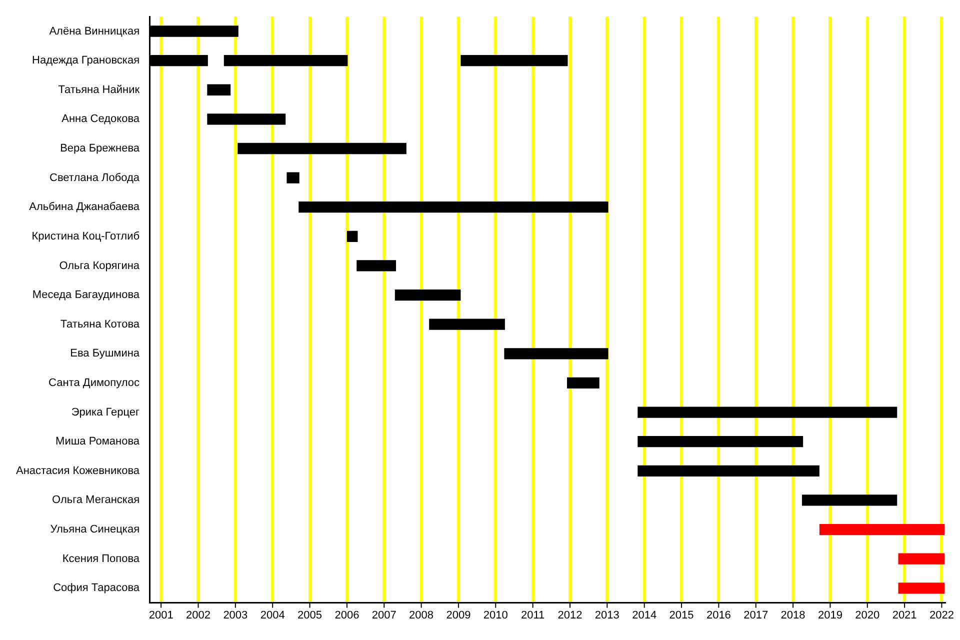  Describe the element at coordinates (99, 266) in the screenshot. I see `y-tick-label: Ольга Корягина` at that location.